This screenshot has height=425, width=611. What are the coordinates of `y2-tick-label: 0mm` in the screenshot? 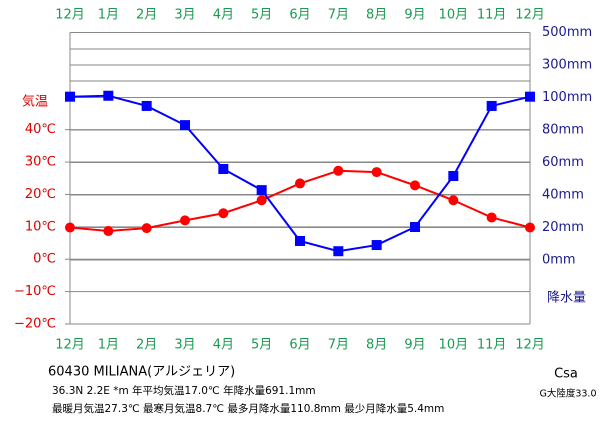 It's located at (559, 260).